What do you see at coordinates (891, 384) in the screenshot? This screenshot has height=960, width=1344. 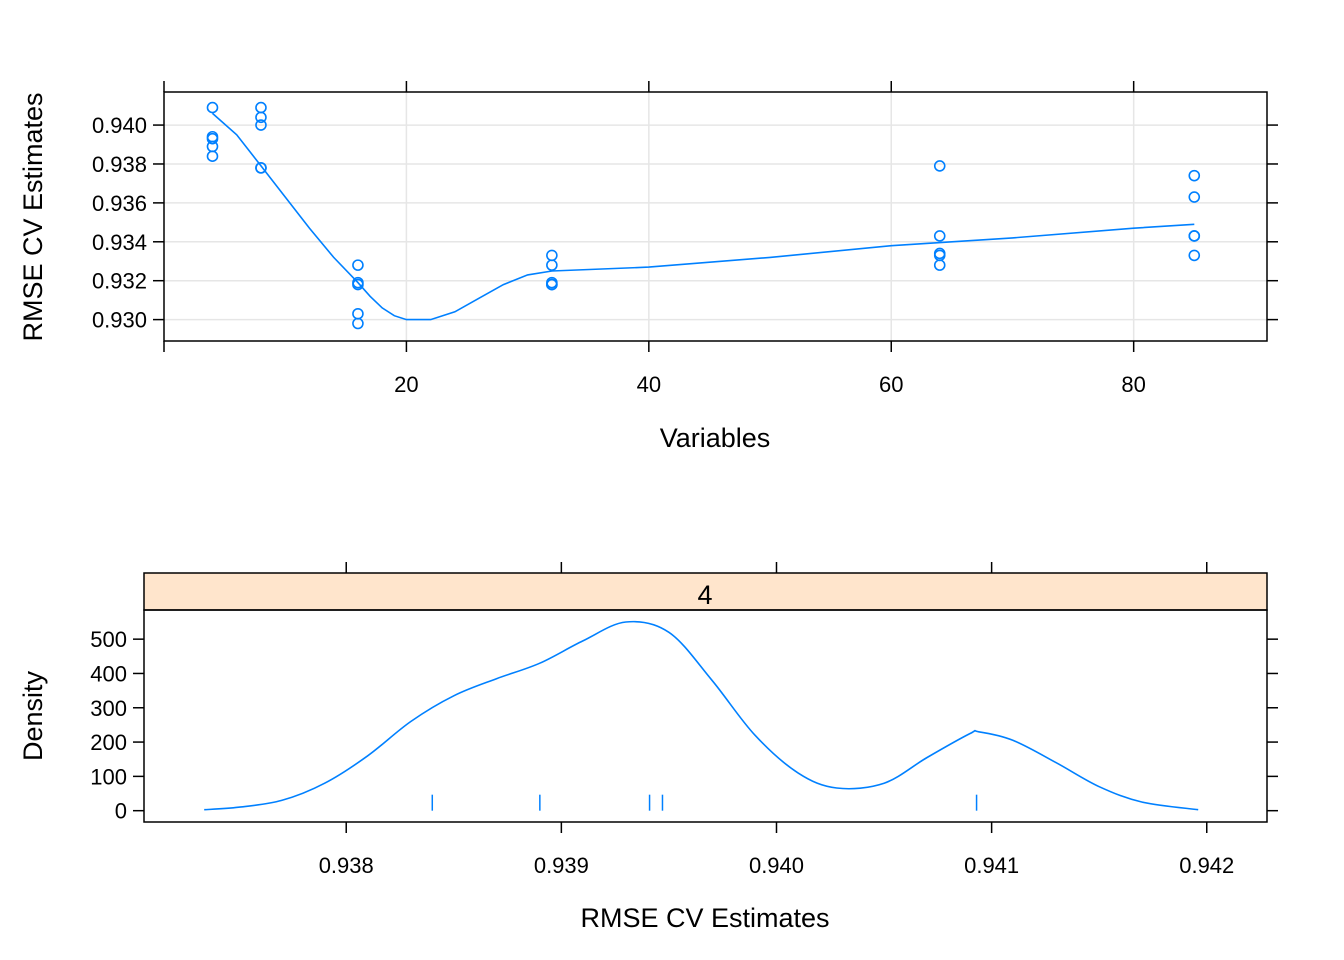 I see `top-x-tick-label: 60` at bounding box center [891, 384].